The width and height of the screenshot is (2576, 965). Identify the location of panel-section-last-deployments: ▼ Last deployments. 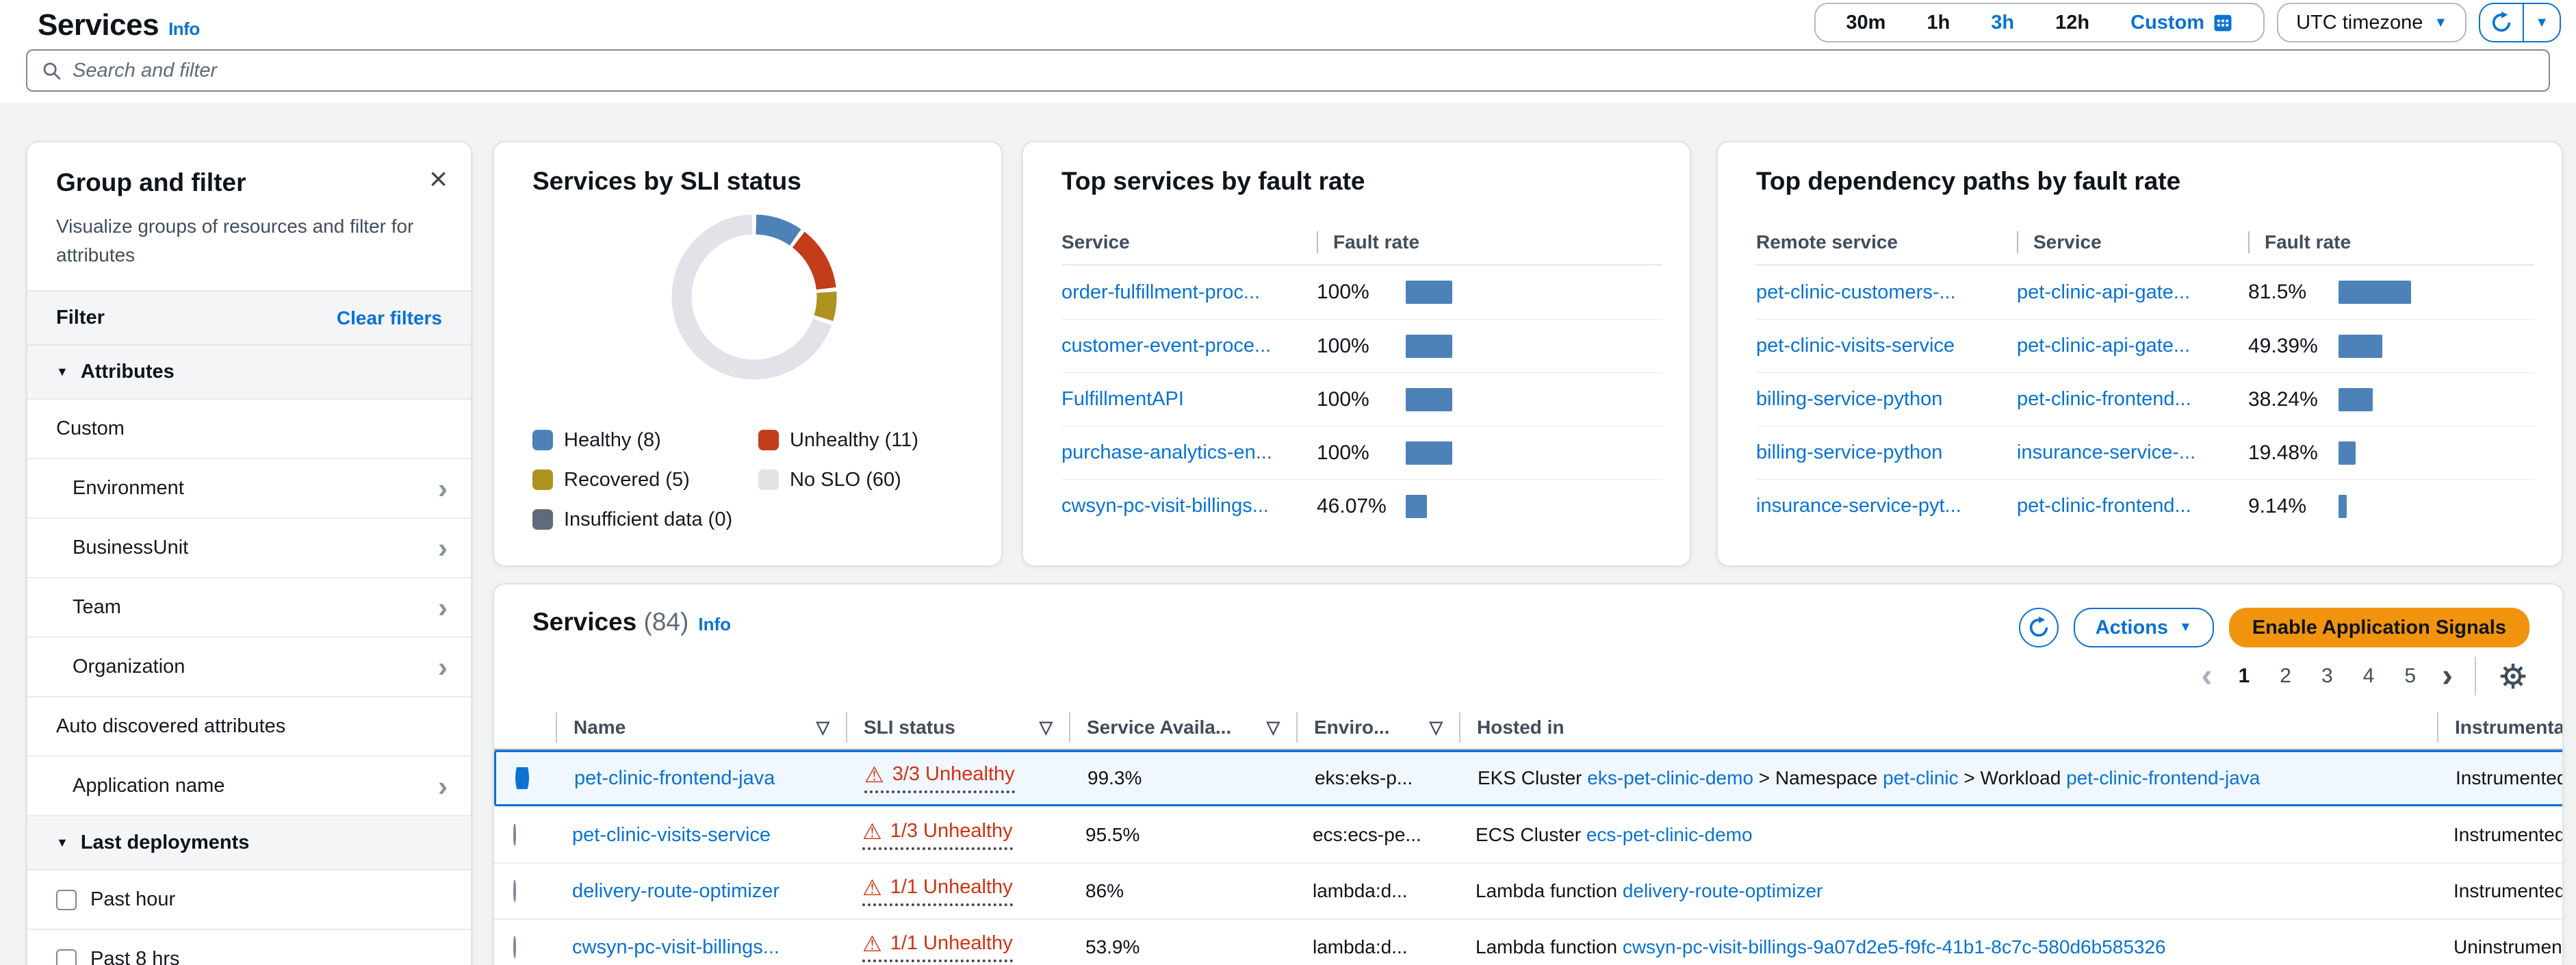
(249, 844).